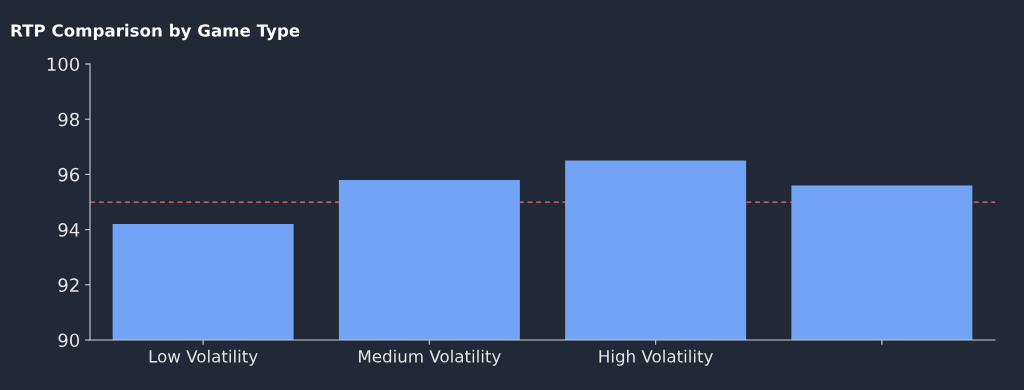 This screenshot has height=390, width=1024. I want to click on y-tick-label: 92, so click(68, 285).